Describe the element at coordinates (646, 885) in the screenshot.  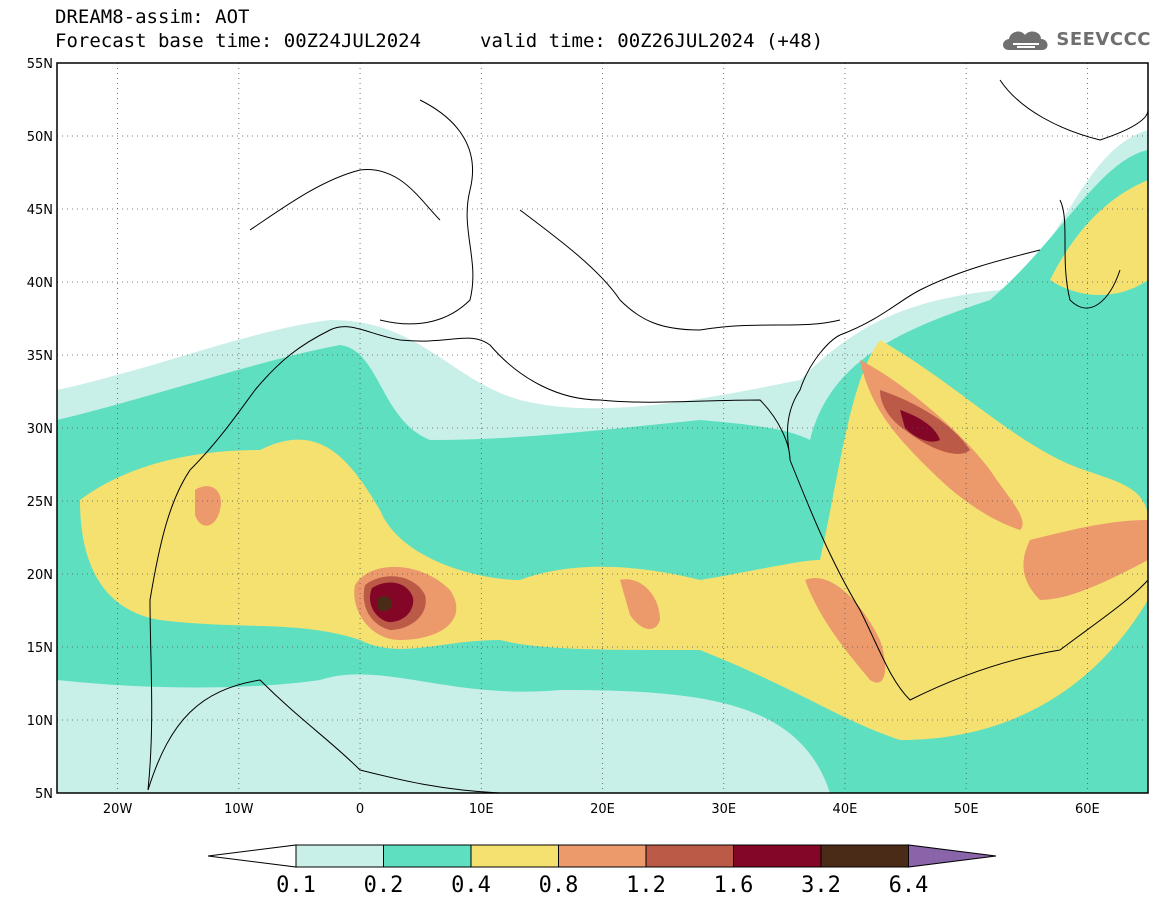
I see `colorbar-label: 1.2` at that location.